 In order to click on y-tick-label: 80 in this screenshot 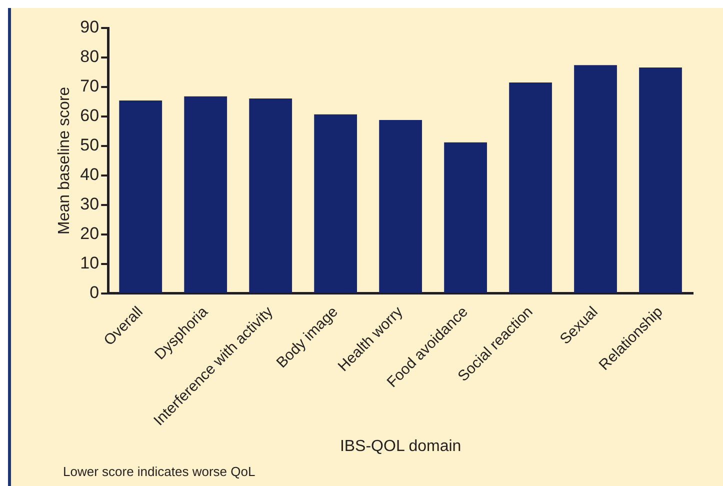, I will do `click(90, 56)`.